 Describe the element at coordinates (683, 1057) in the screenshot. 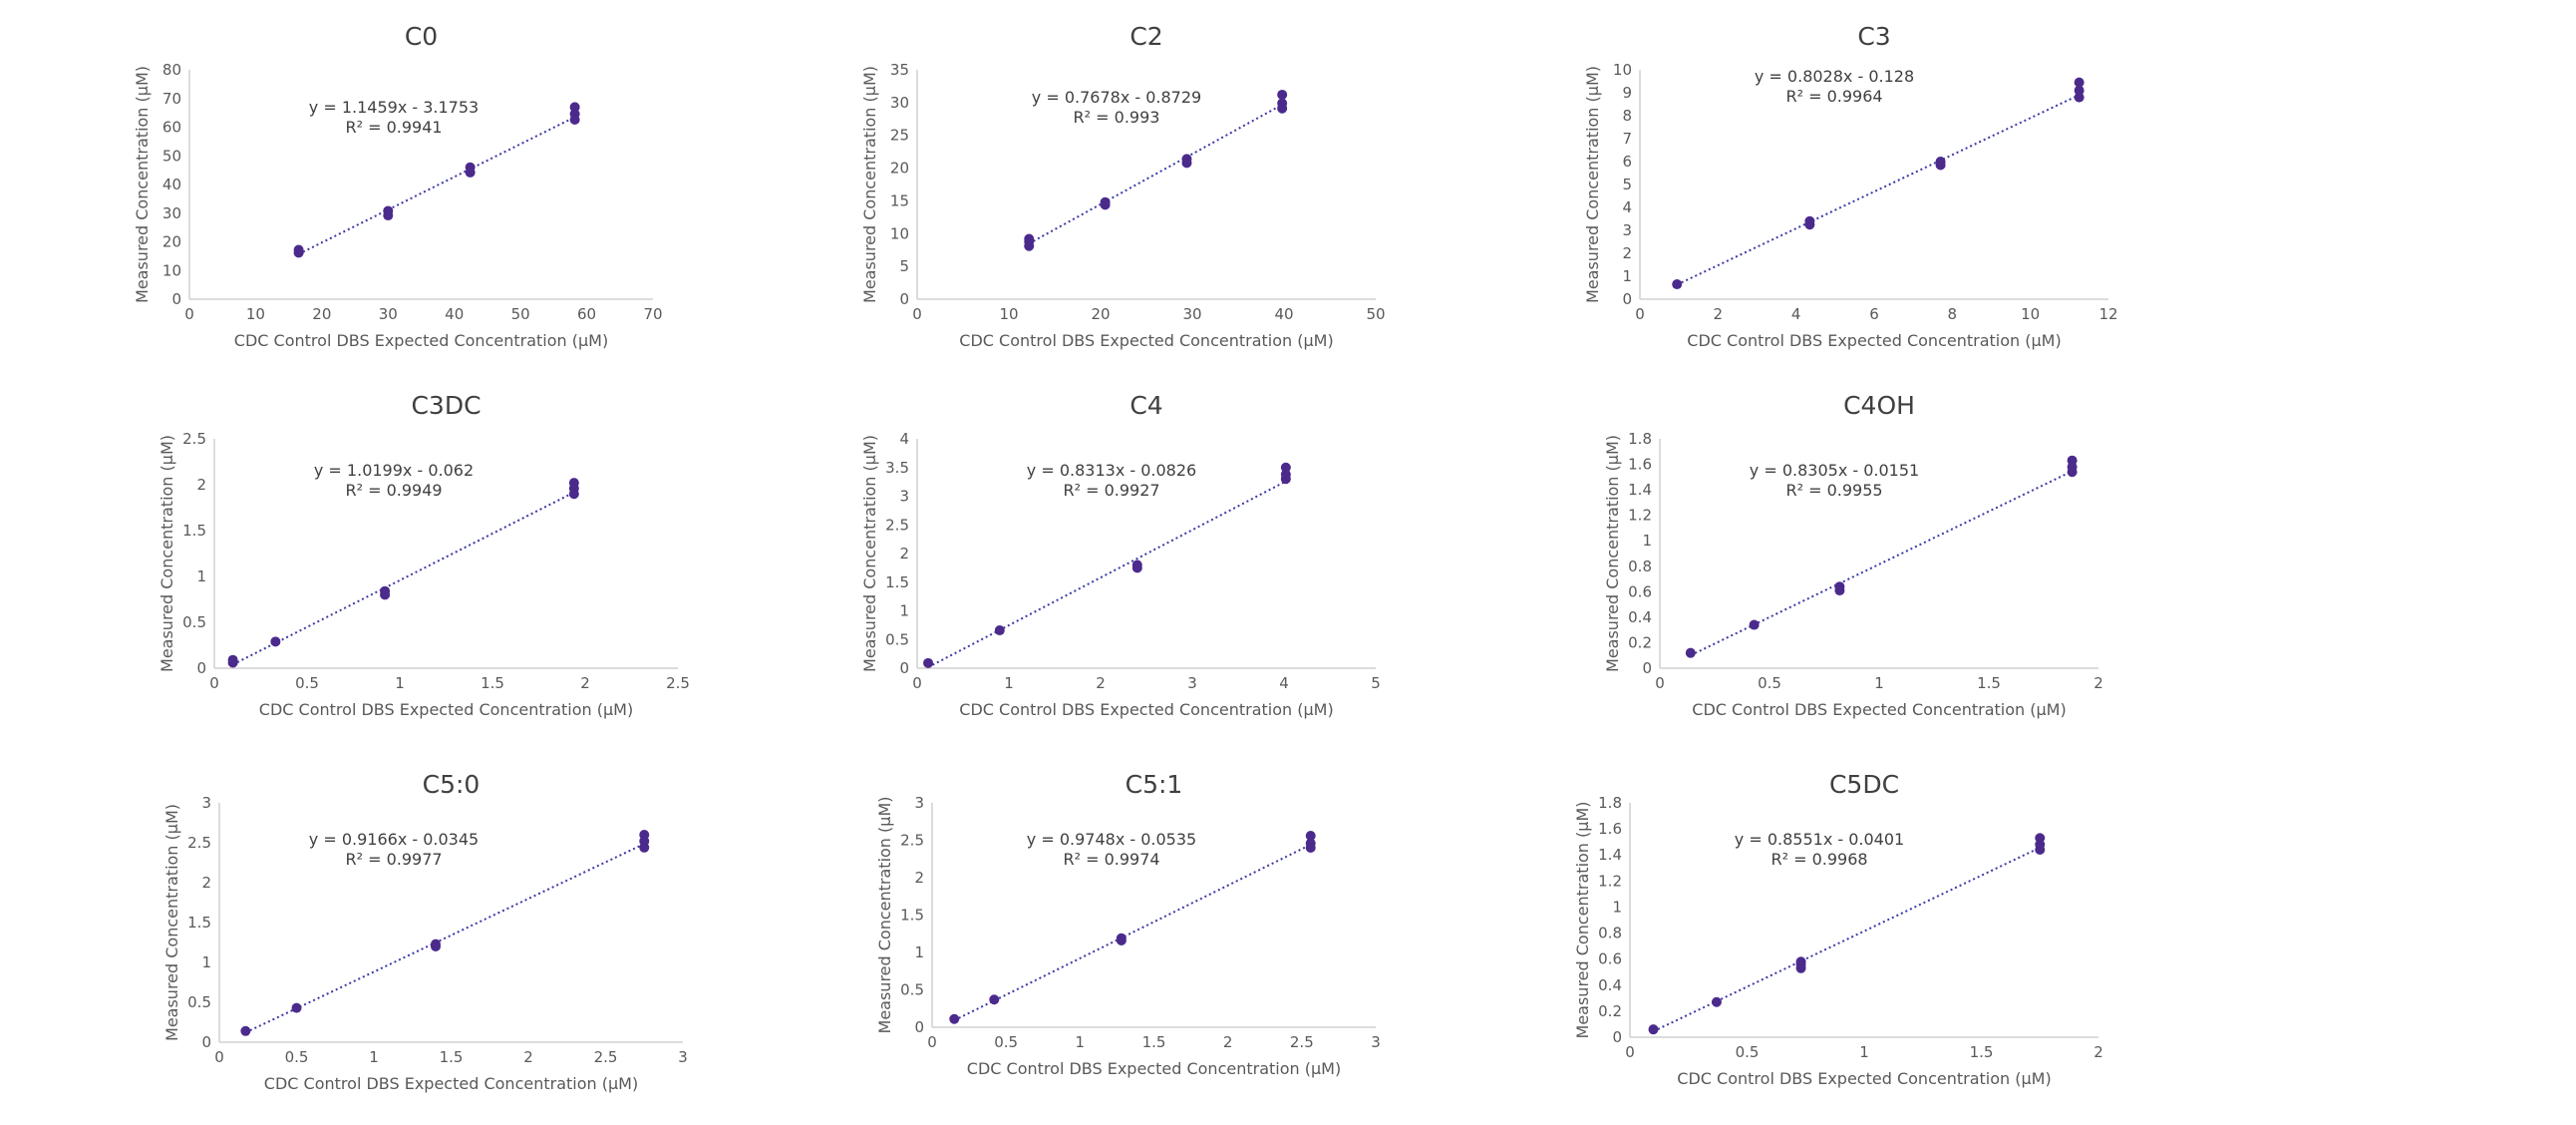

I see `x-tick-label: 3` at that location.